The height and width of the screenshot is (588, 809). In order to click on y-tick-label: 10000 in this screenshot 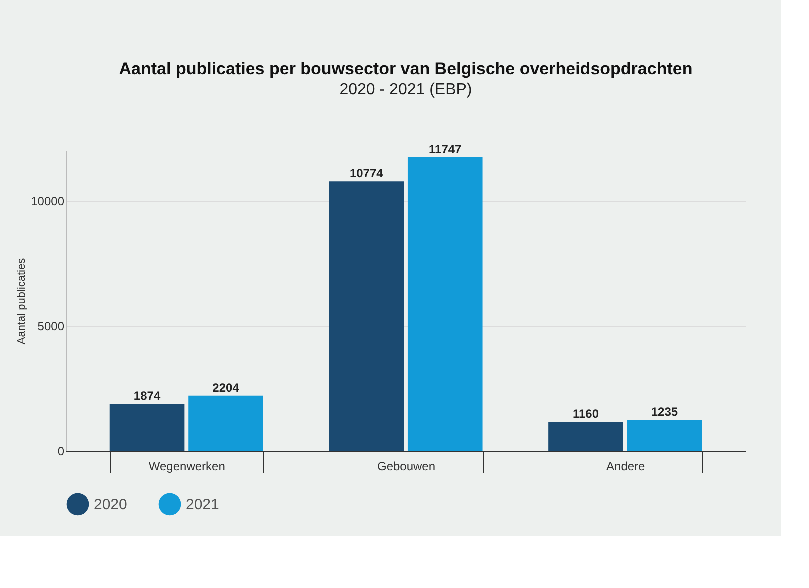, I will do `click(48, 201)`.